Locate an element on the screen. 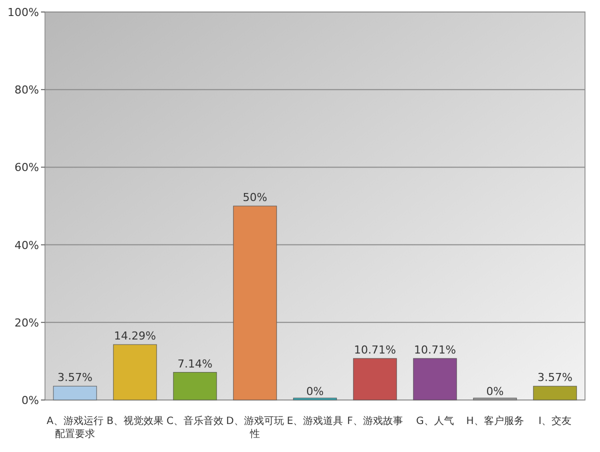  x-tick-label: G、人气 is located at coordinates (435, 421).